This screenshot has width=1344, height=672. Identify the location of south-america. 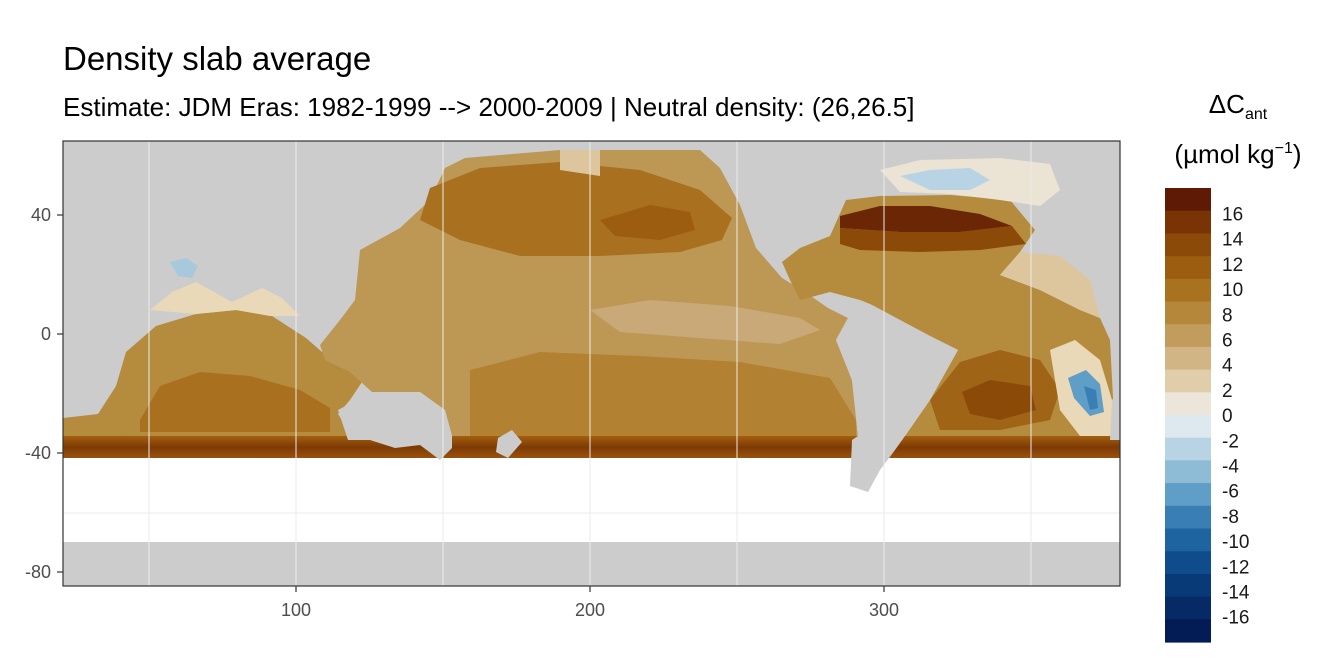
(897, 398).